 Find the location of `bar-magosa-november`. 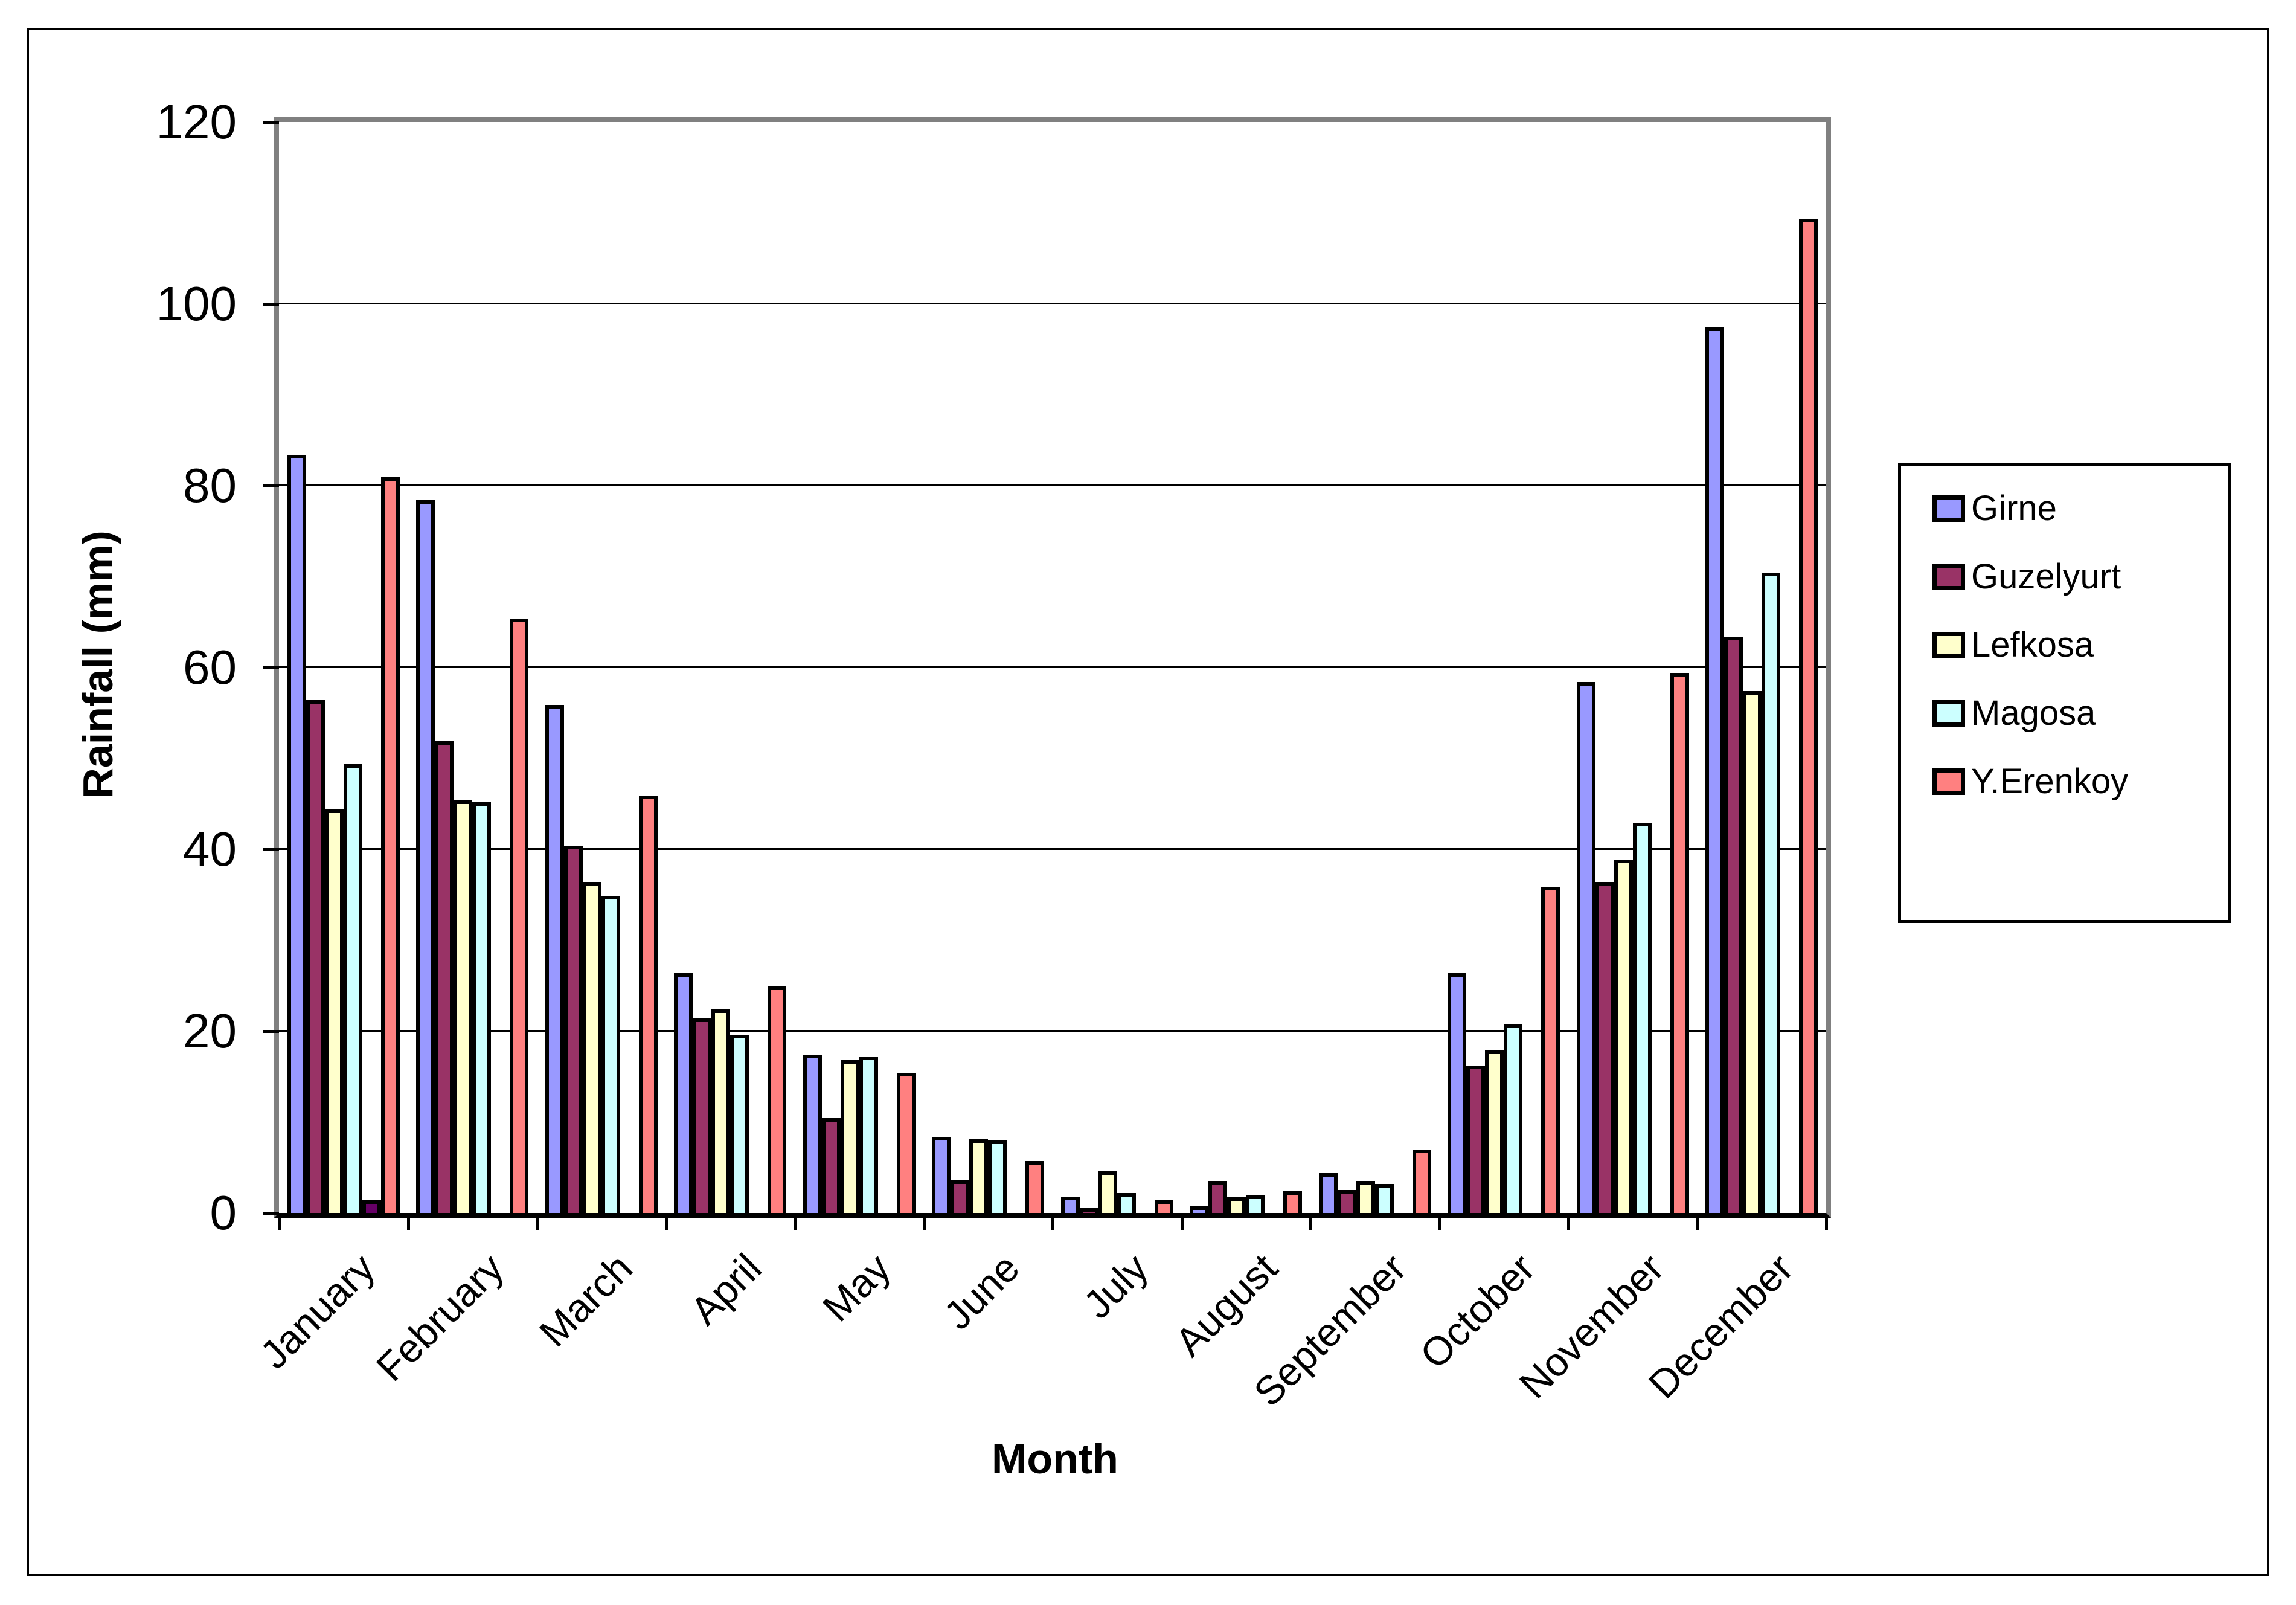

bar-magosa-november is located at coordinates (1643, 1020).